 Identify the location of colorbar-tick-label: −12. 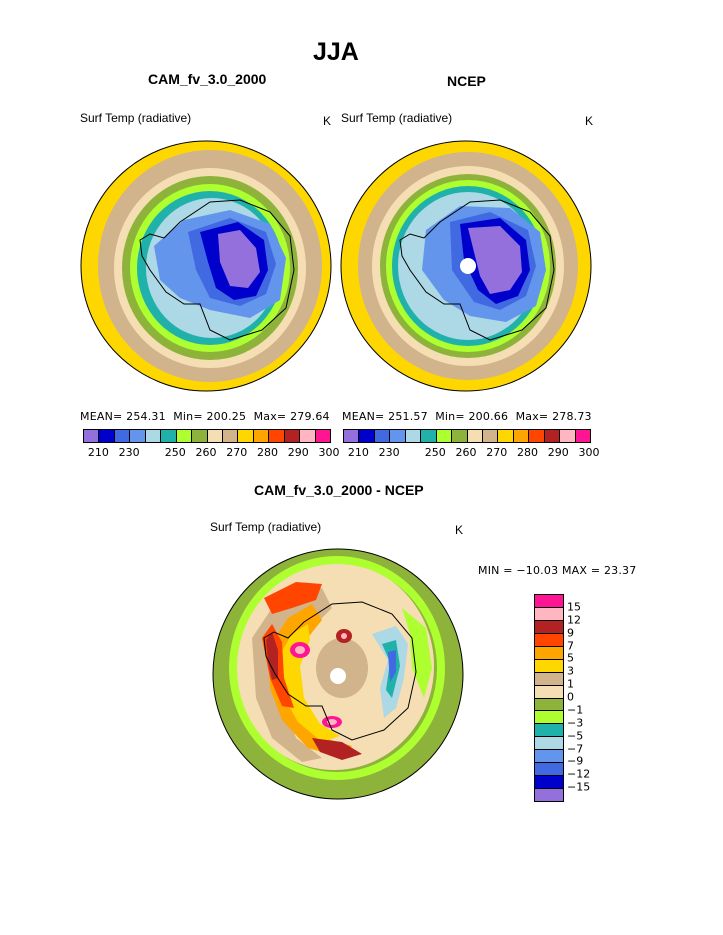
(579, 774).